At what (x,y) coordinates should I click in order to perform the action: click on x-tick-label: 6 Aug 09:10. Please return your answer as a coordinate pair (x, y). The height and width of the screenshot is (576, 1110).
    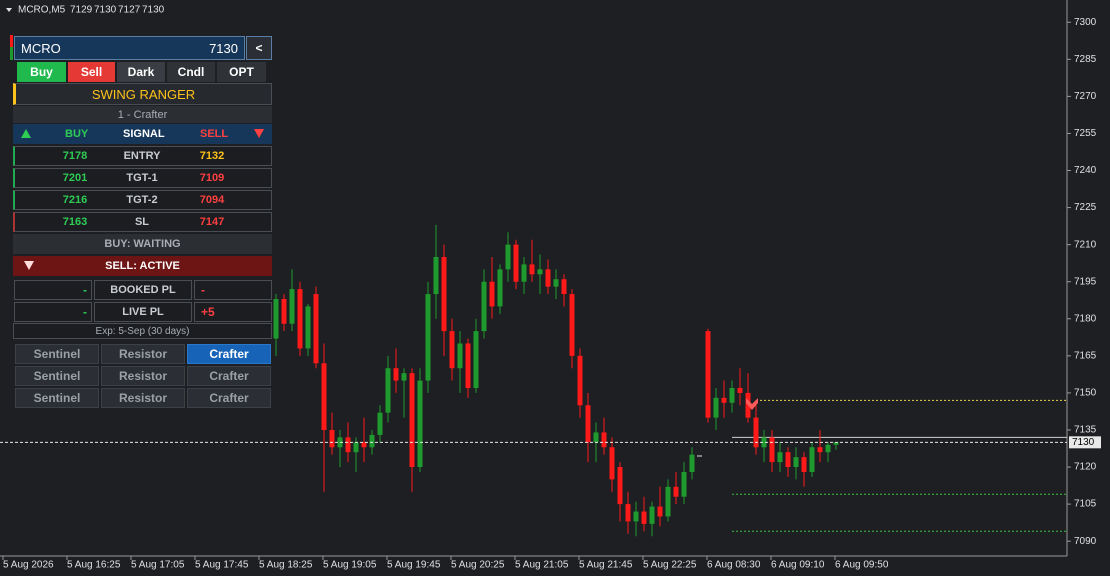
    Looking at the image, I should click on (798, 565).